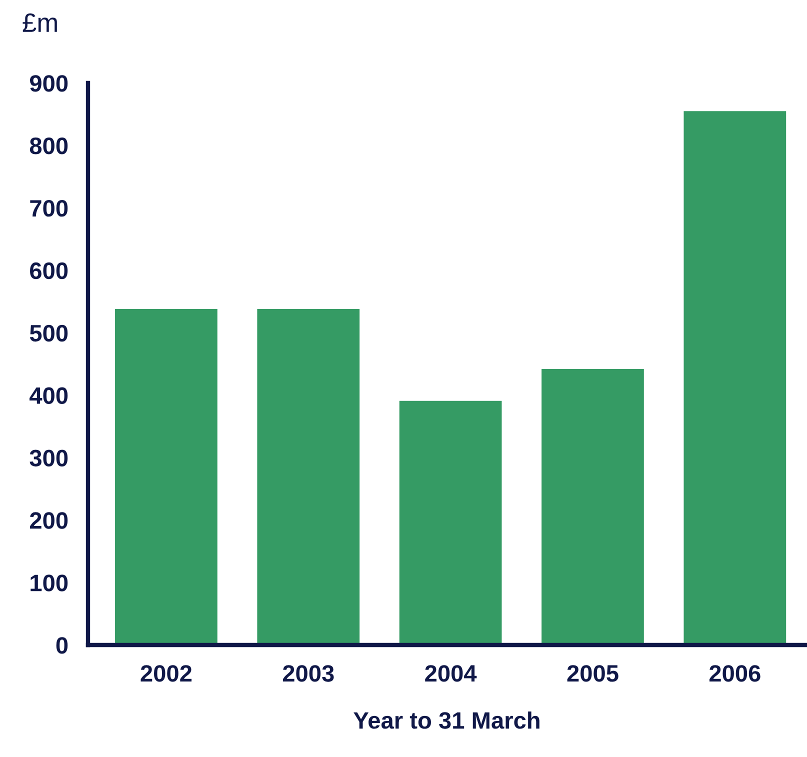  Describe the element at coordinates (49, 271) in the screenshot. I see `y-tick-label: 600` at that location.